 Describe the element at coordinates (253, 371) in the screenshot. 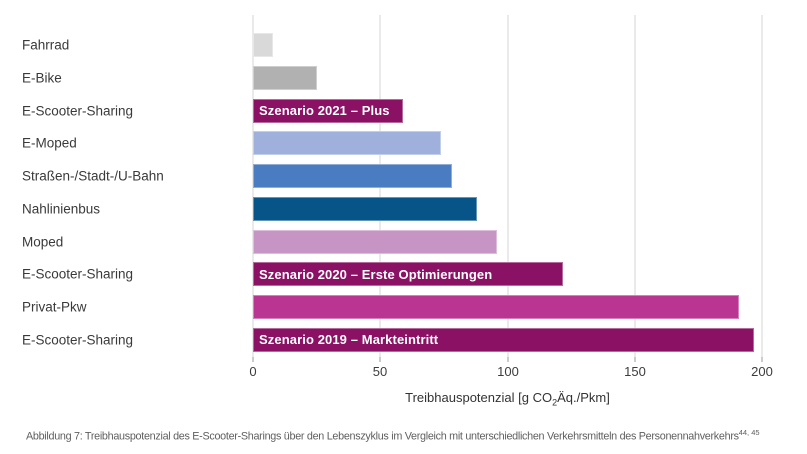

I see `tick-label-x-0: 0` at that location.